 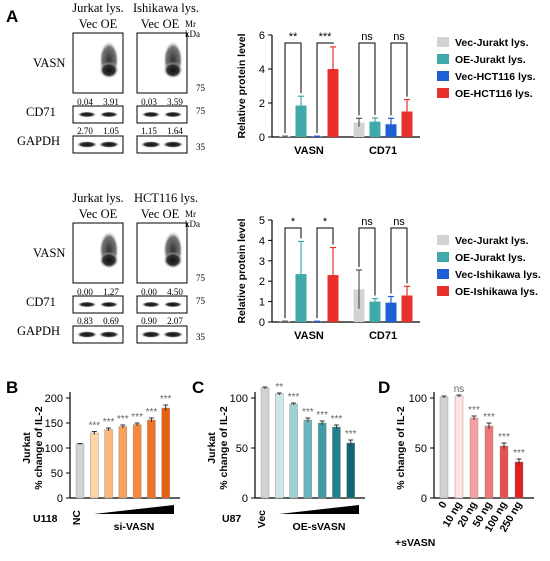 I want to click on quant-value: 0.83, so click(x=85, y=321).